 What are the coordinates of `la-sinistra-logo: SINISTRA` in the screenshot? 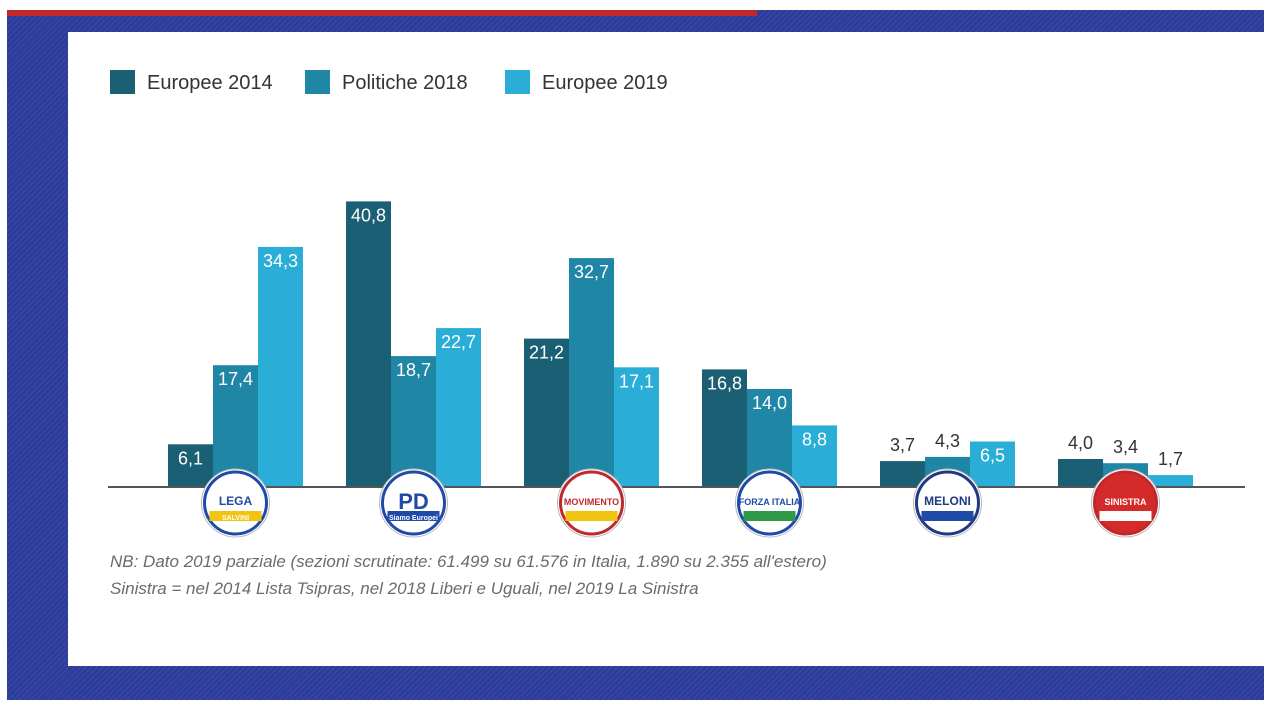 It's located at (1125, 503).